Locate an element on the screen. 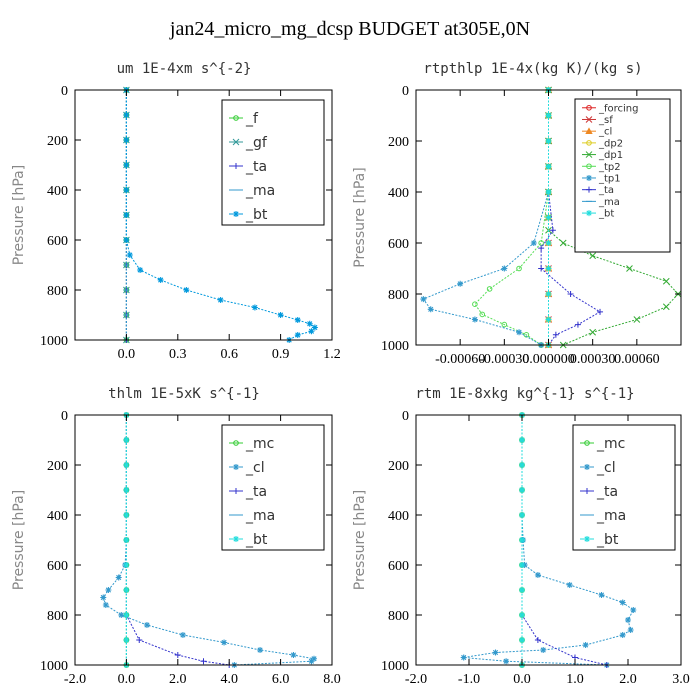 This screenshot has height=700, width=700. y-tick-label: 600 is located at coordinates (398, 566).